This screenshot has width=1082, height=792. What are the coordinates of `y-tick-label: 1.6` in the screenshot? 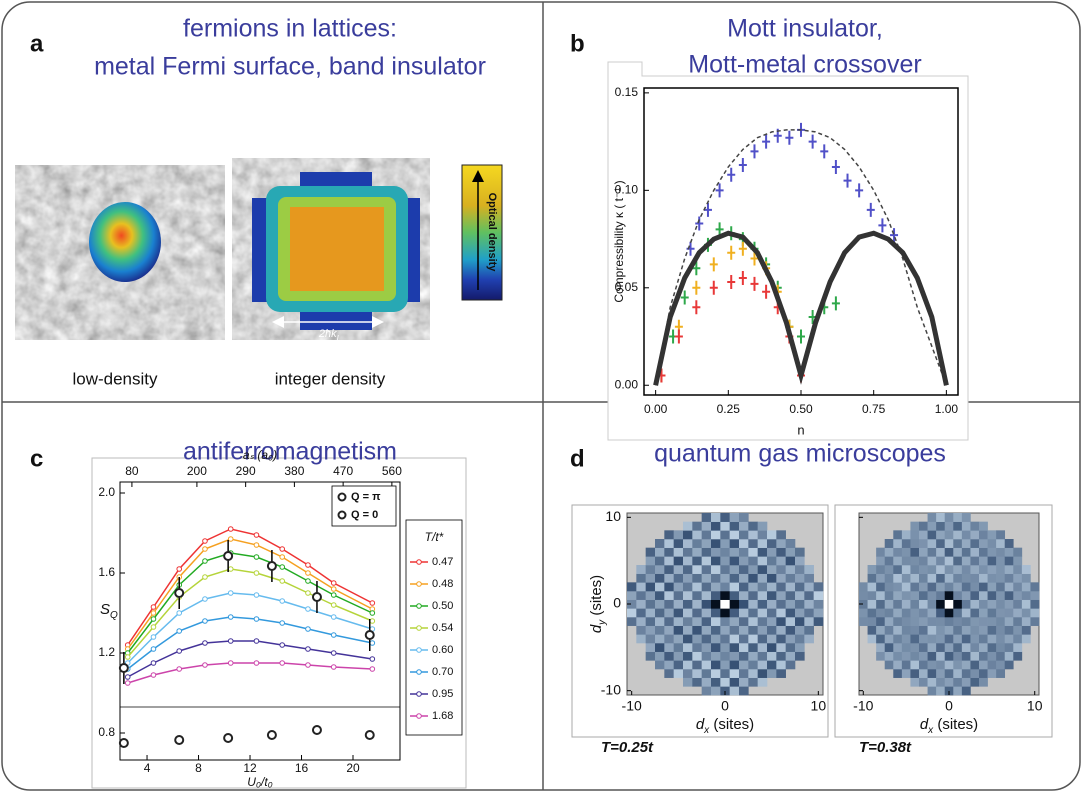 It's located at (106, 572).